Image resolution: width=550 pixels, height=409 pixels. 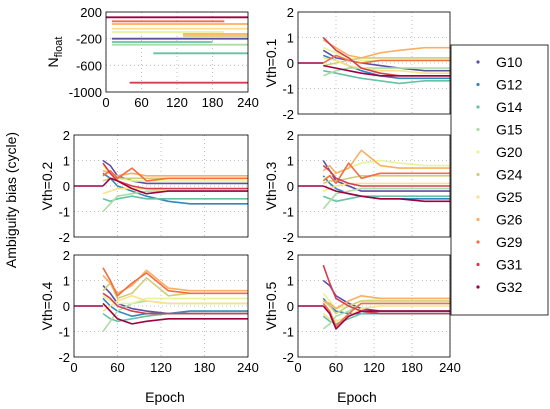 What do you see at coordinates (509, 130) in the screenshot?
I see `legend-label: G15` at bounding box center [509, 130].